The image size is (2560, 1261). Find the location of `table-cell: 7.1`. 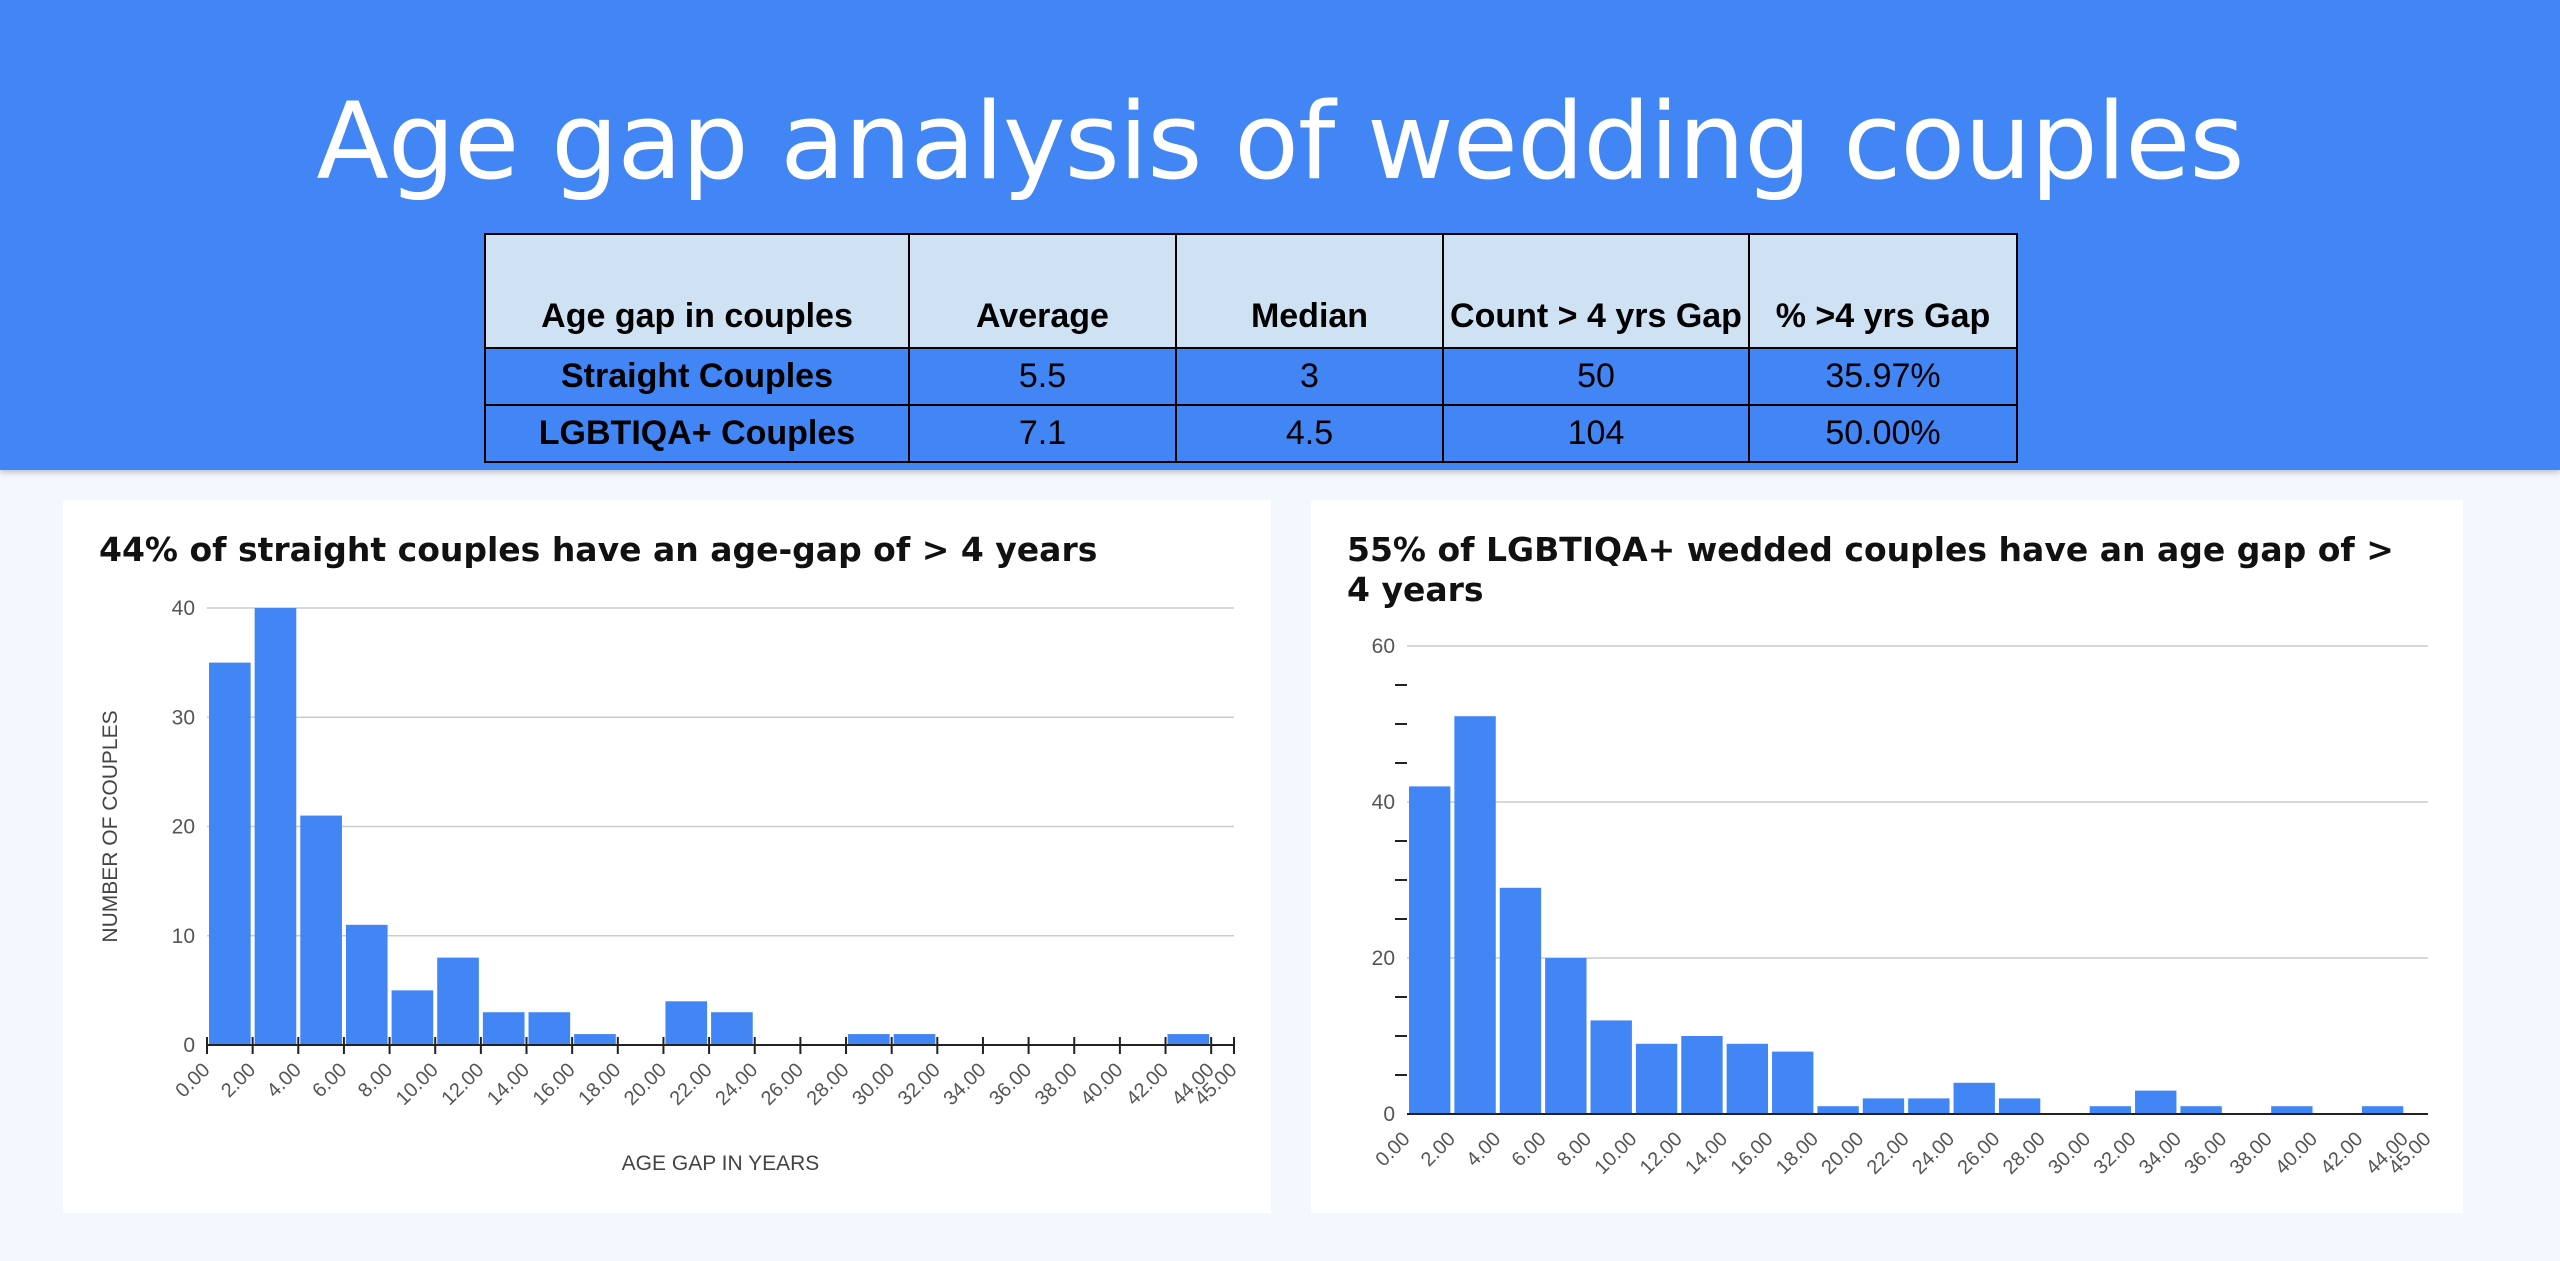

table-cell: 7.1 is located at coordinates (1042, 433).